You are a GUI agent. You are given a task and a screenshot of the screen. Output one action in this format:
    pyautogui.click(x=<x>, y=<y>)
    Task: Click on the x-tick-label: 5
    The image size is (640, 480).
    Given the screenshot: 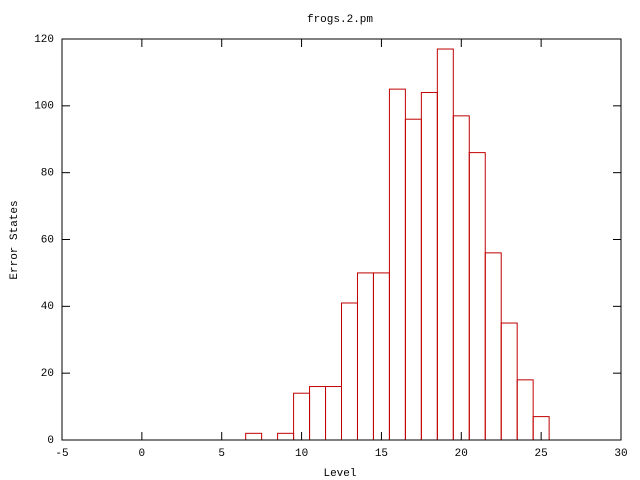 What is the action you would take?
    pyautogui.click(x=221, y=454)
    